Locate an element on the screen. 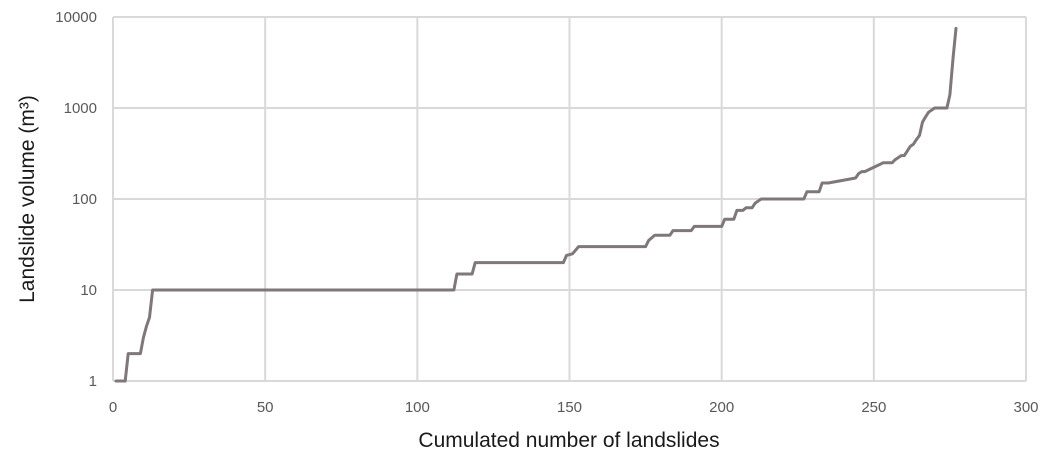  y-tick-label: 10000 is located at coordinates (76, 17).